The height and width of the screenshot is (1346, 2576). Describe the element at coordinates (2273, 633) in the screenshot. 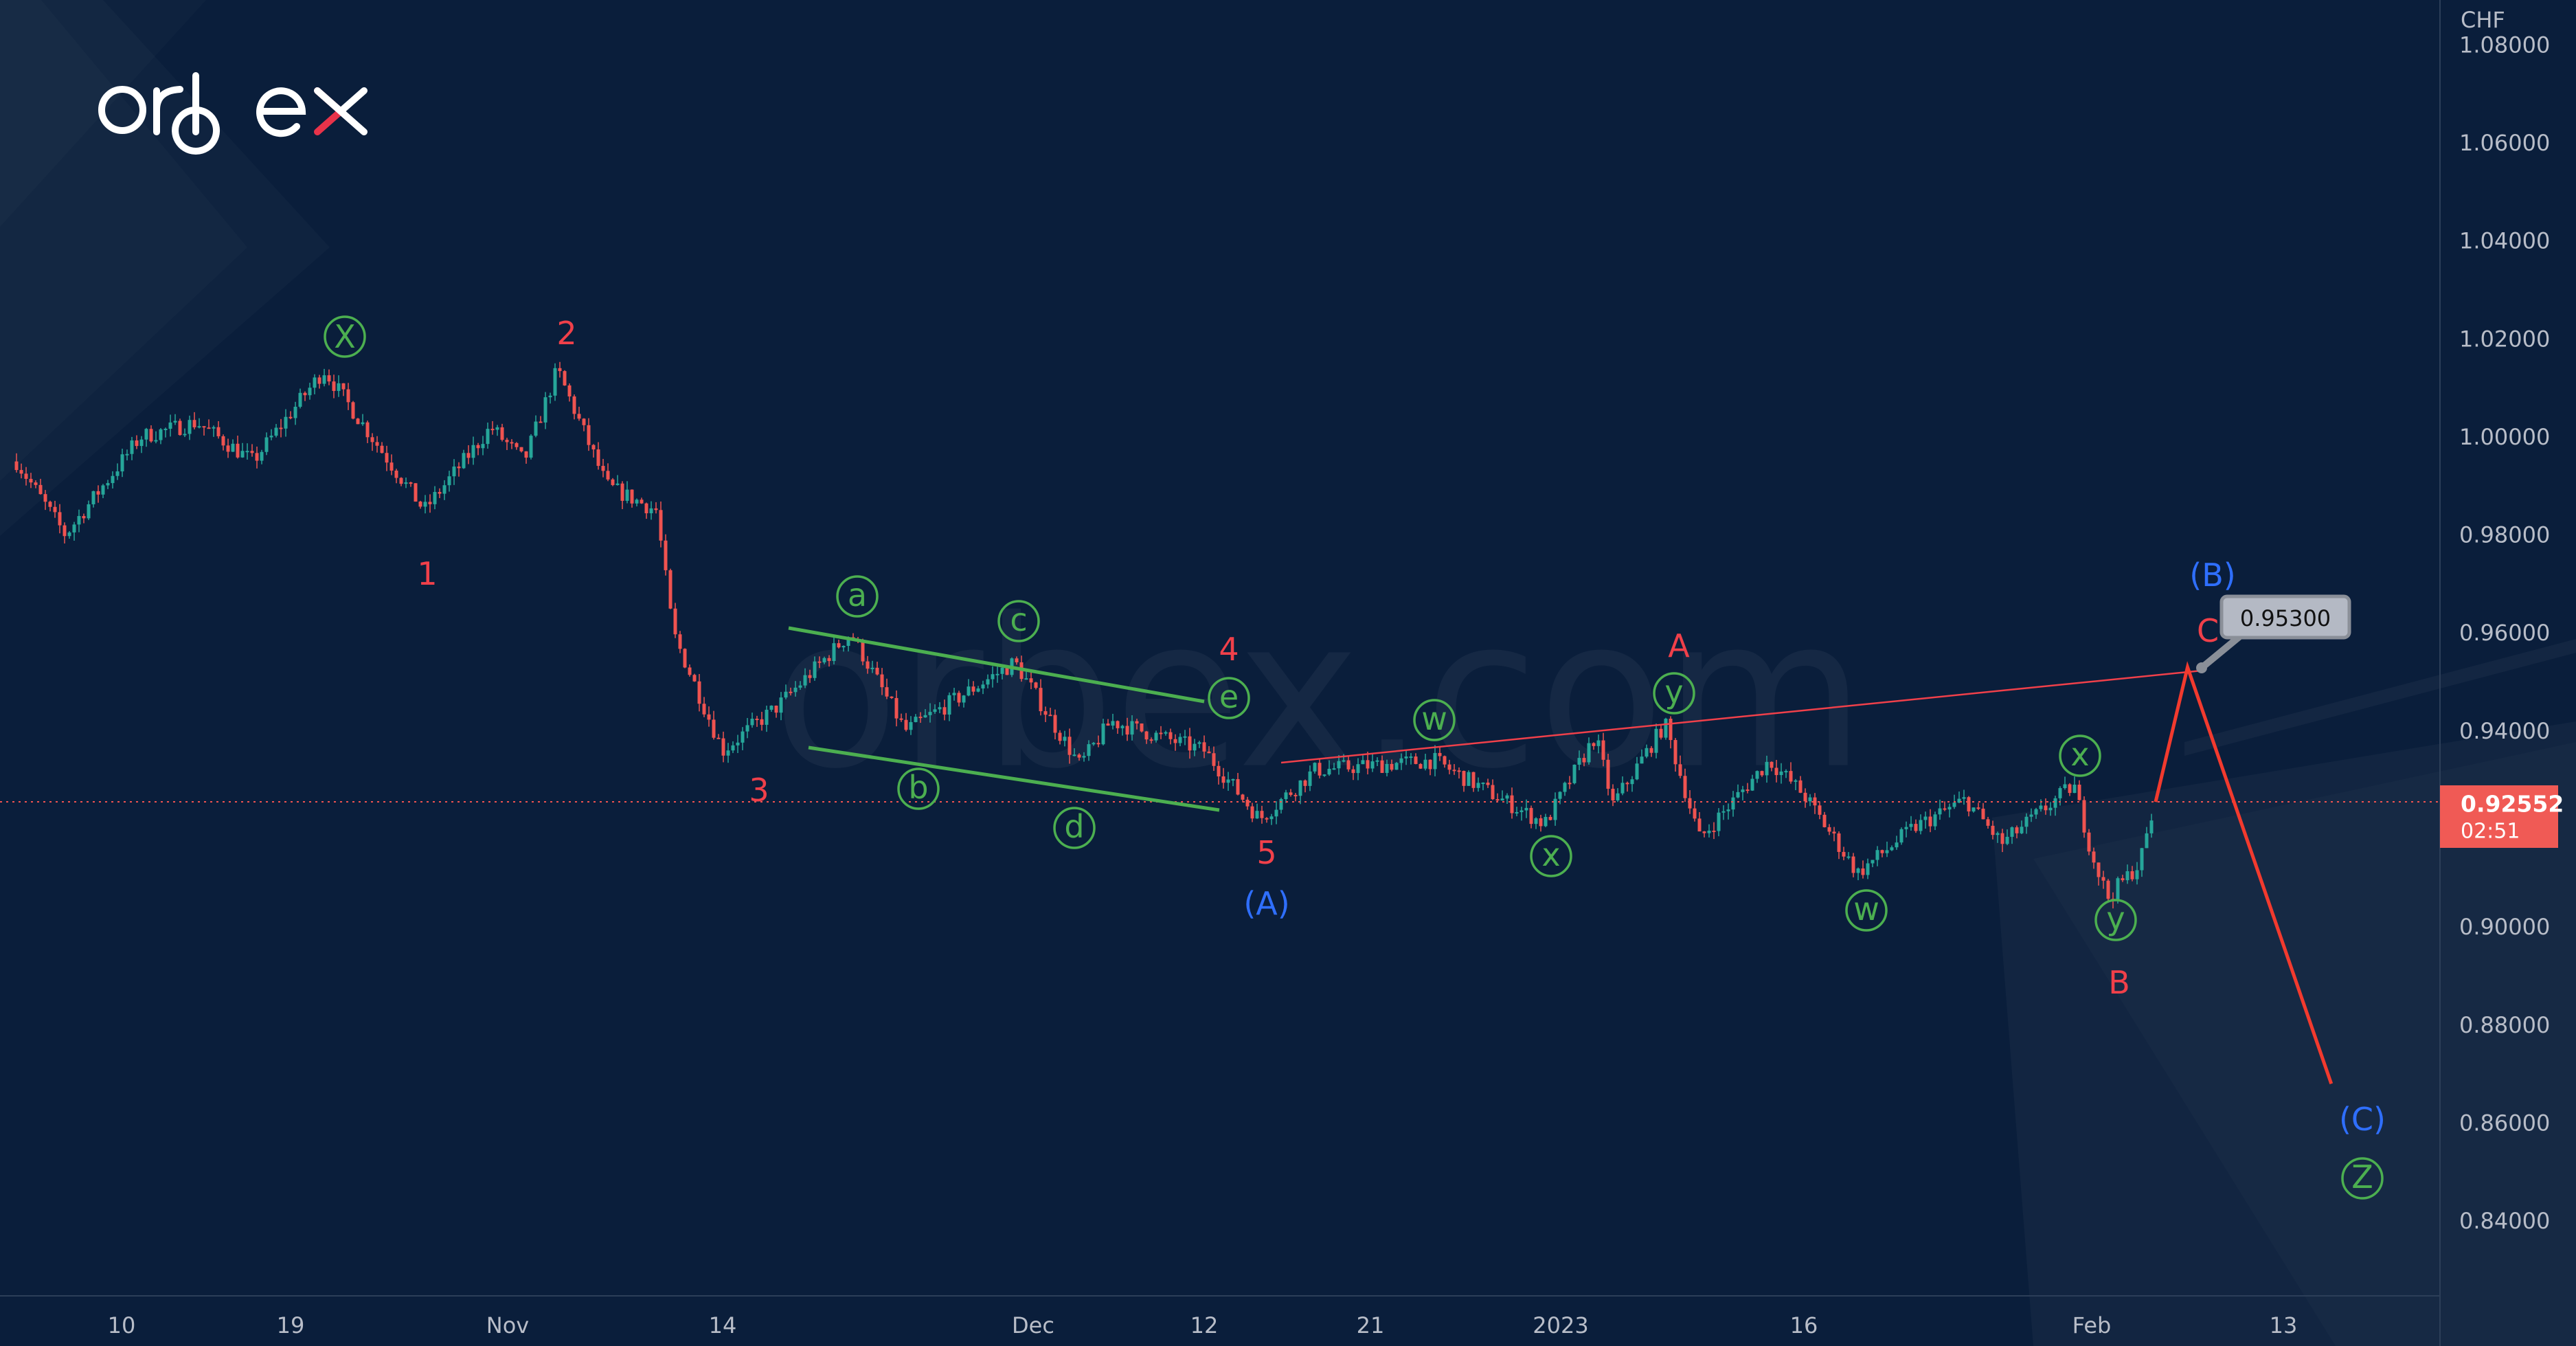

I see `price-callout: 0.95300` at that location.